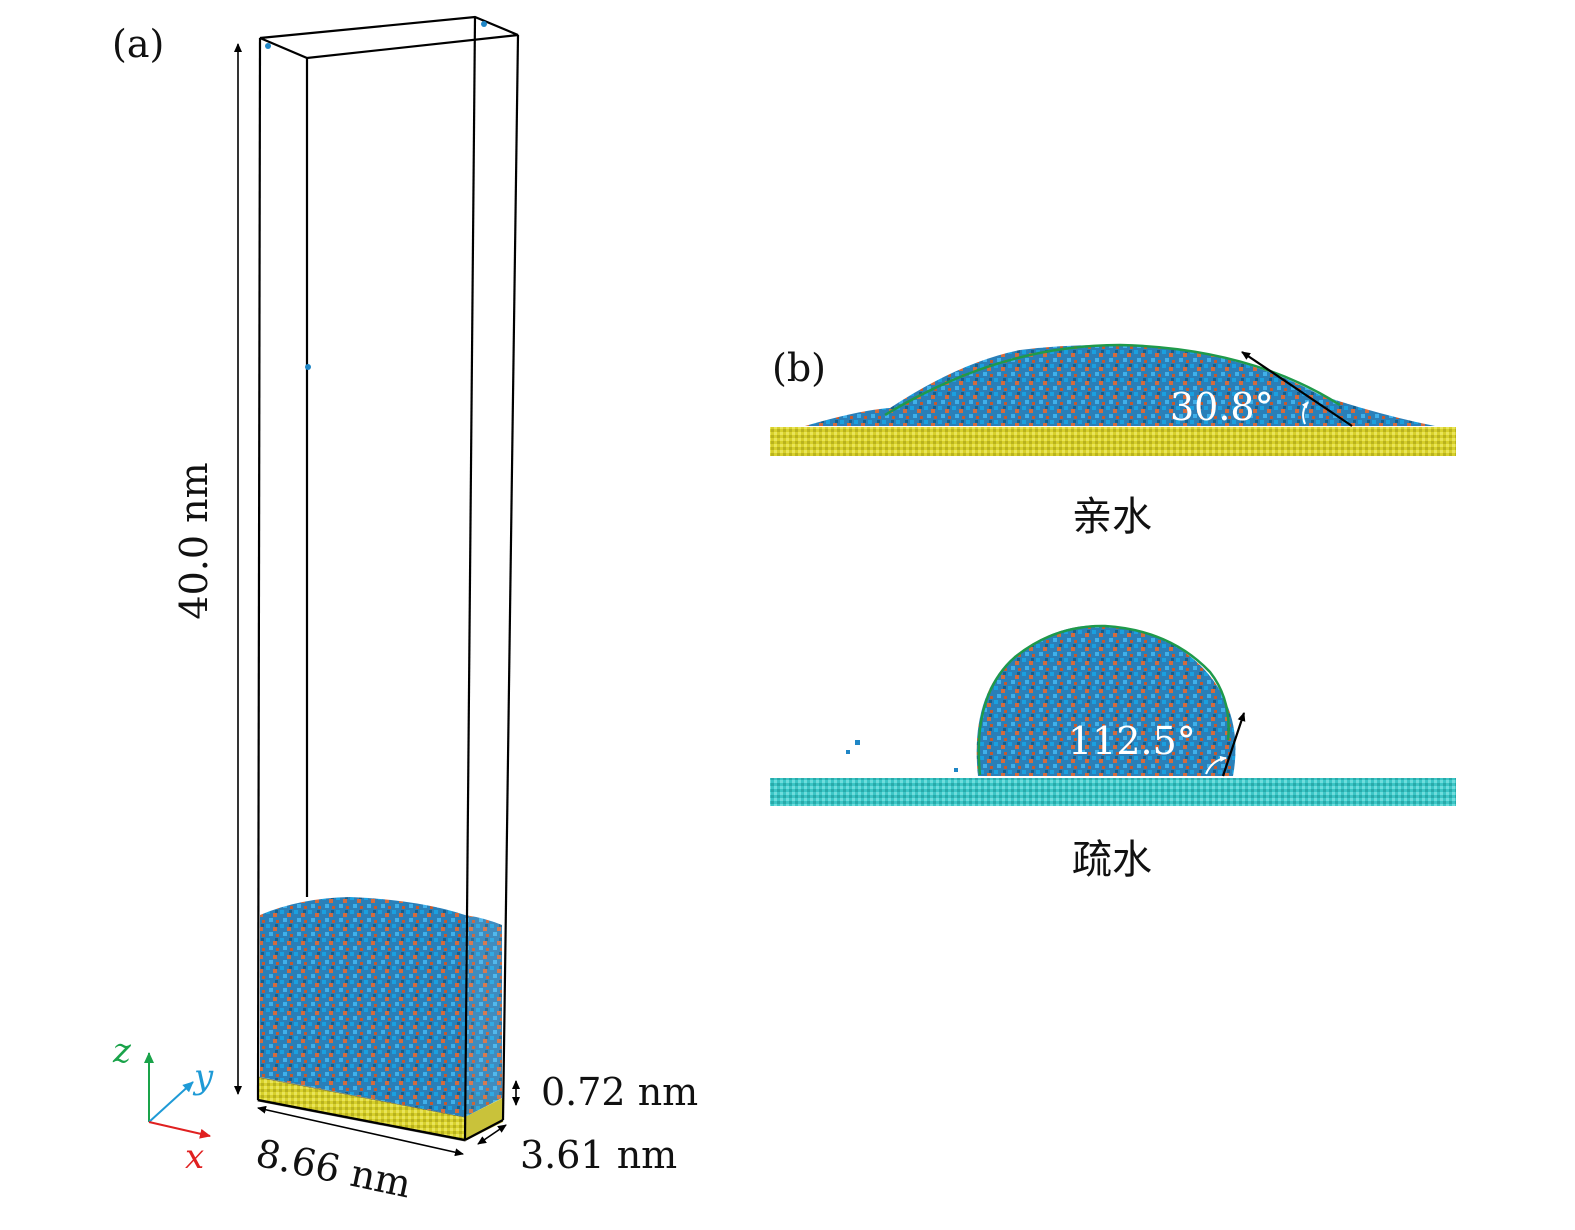 The height and width of the screenshot is (1230, 1575). I want to click on substrate-thickness-label: 0.72 nm, so click(619, 1092).